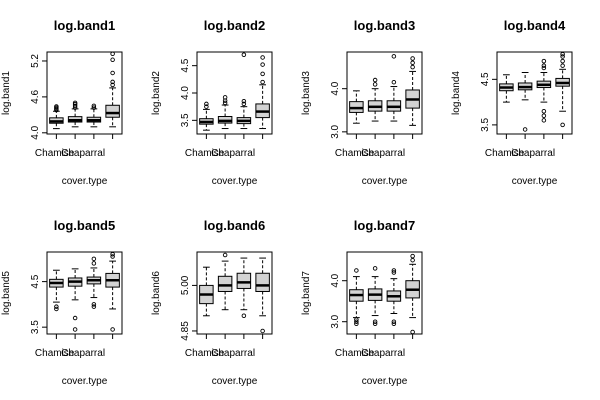  I want to click on panel-6-category-label: Chaparral, so click(233, 353).